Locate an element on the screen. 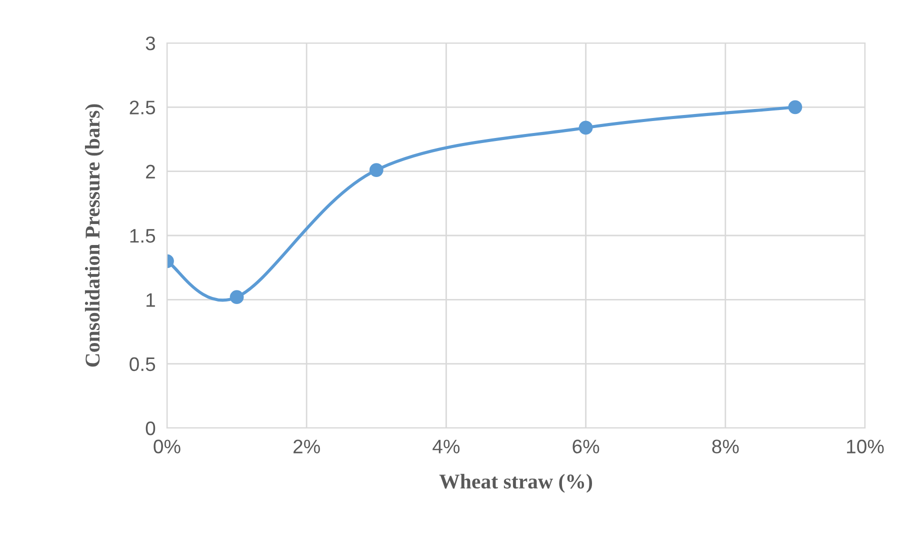 The height and width of the screenshot is (545, 900). x-tick-label: 10% is located at coordinates (865, 447).